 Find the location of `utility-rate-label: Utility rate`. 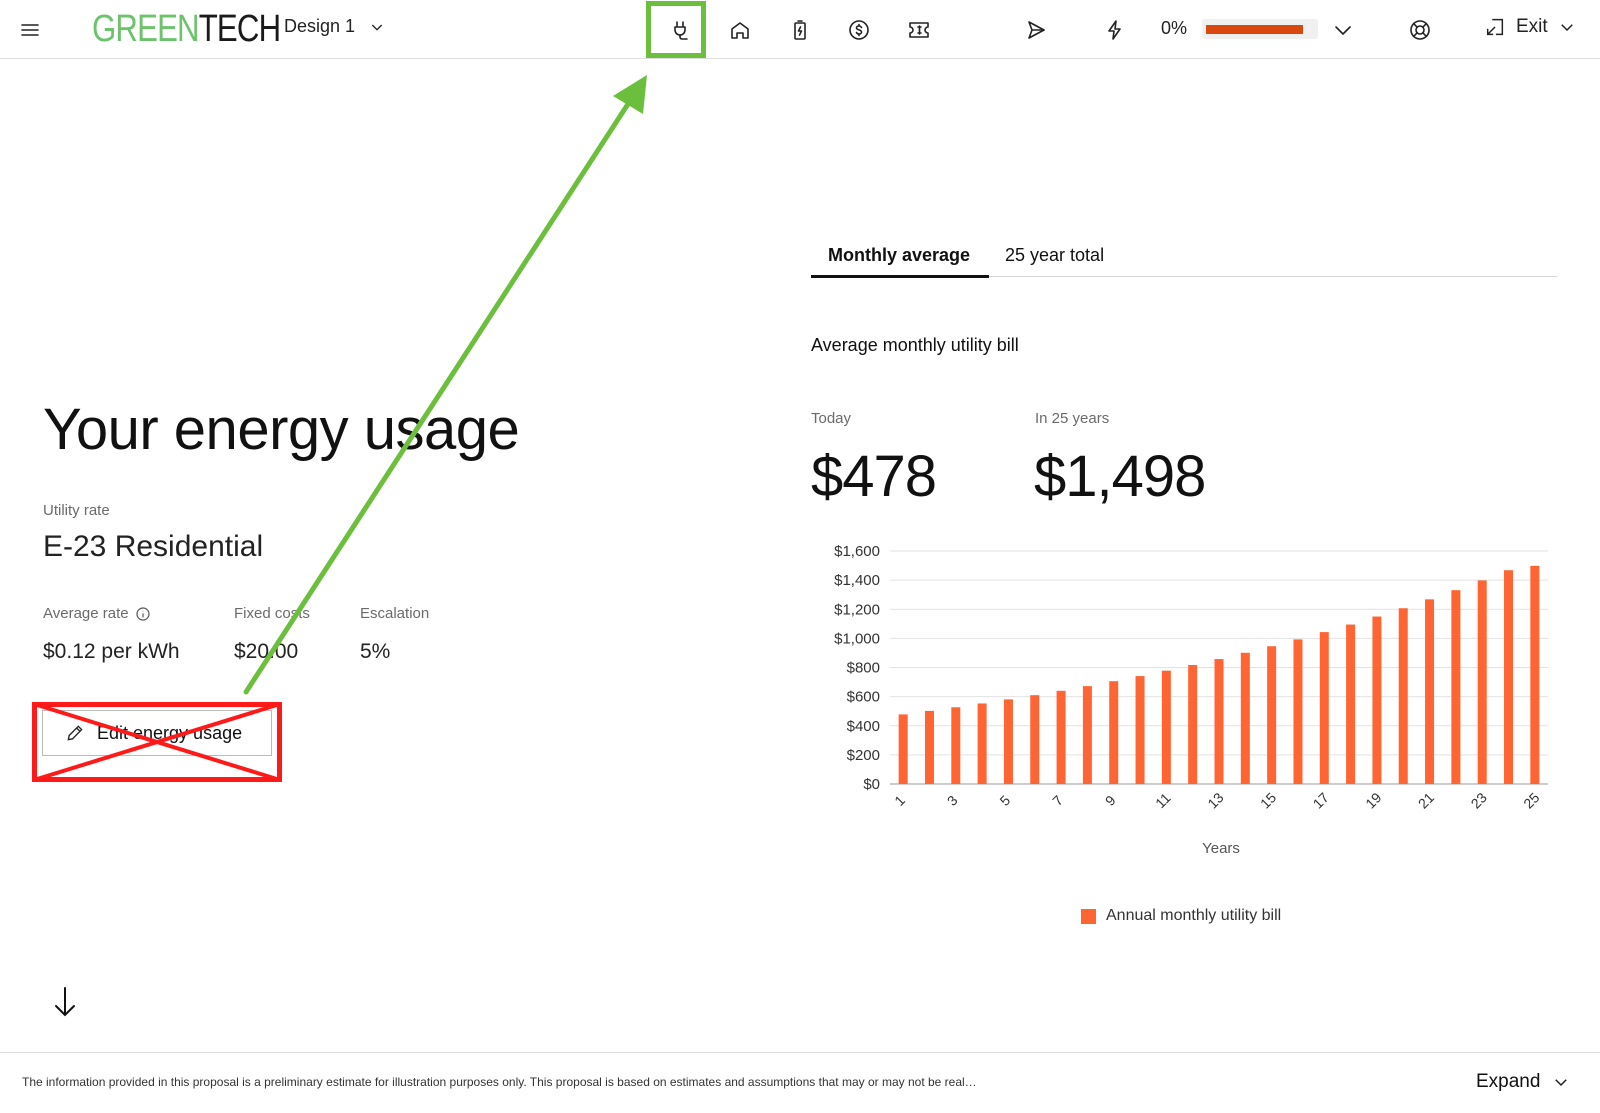

utility-rate-label: Utility rate is located at coordinates (76, 510).